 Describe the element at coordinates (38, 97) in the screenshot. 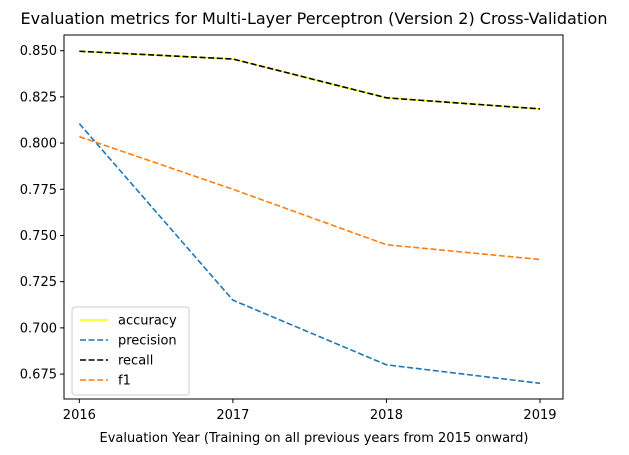

I see `y-tick-label: 0.825` at that location.